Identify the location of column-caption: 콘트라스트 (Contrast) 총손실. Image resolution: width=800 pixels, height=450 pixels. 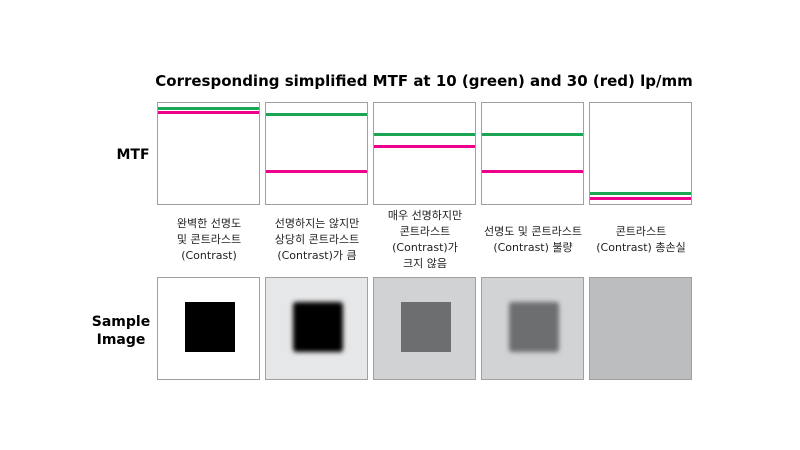
(641, 239).